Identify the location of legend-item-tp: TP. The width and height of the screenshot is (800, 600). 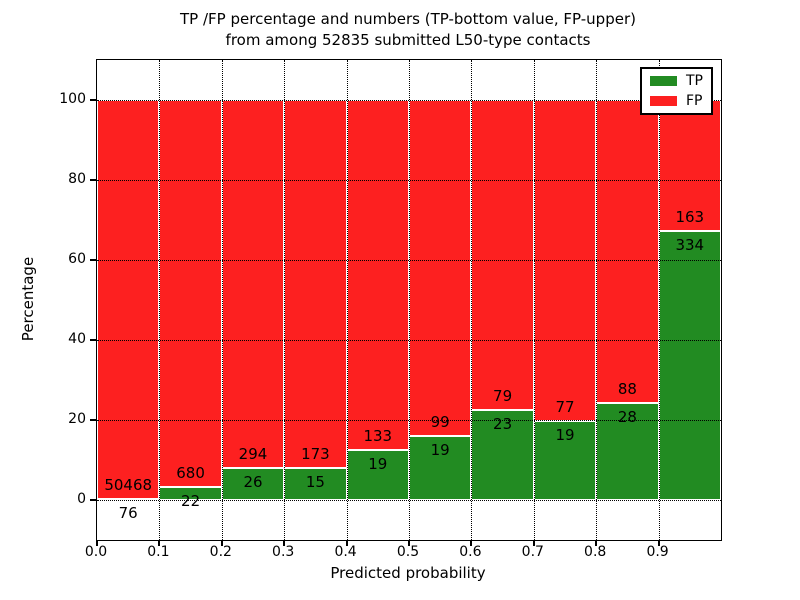
(676, 81).